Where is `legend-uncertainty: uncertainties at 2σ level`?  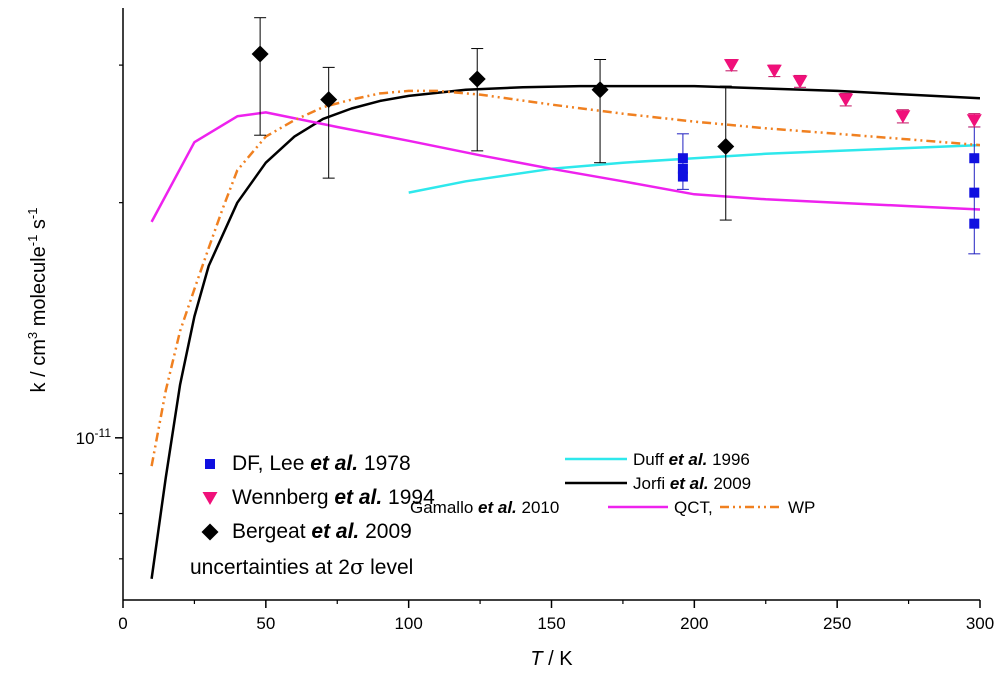 legend-uncertainty: uncertainties at 2σ level is located at coordinates (301, 567).